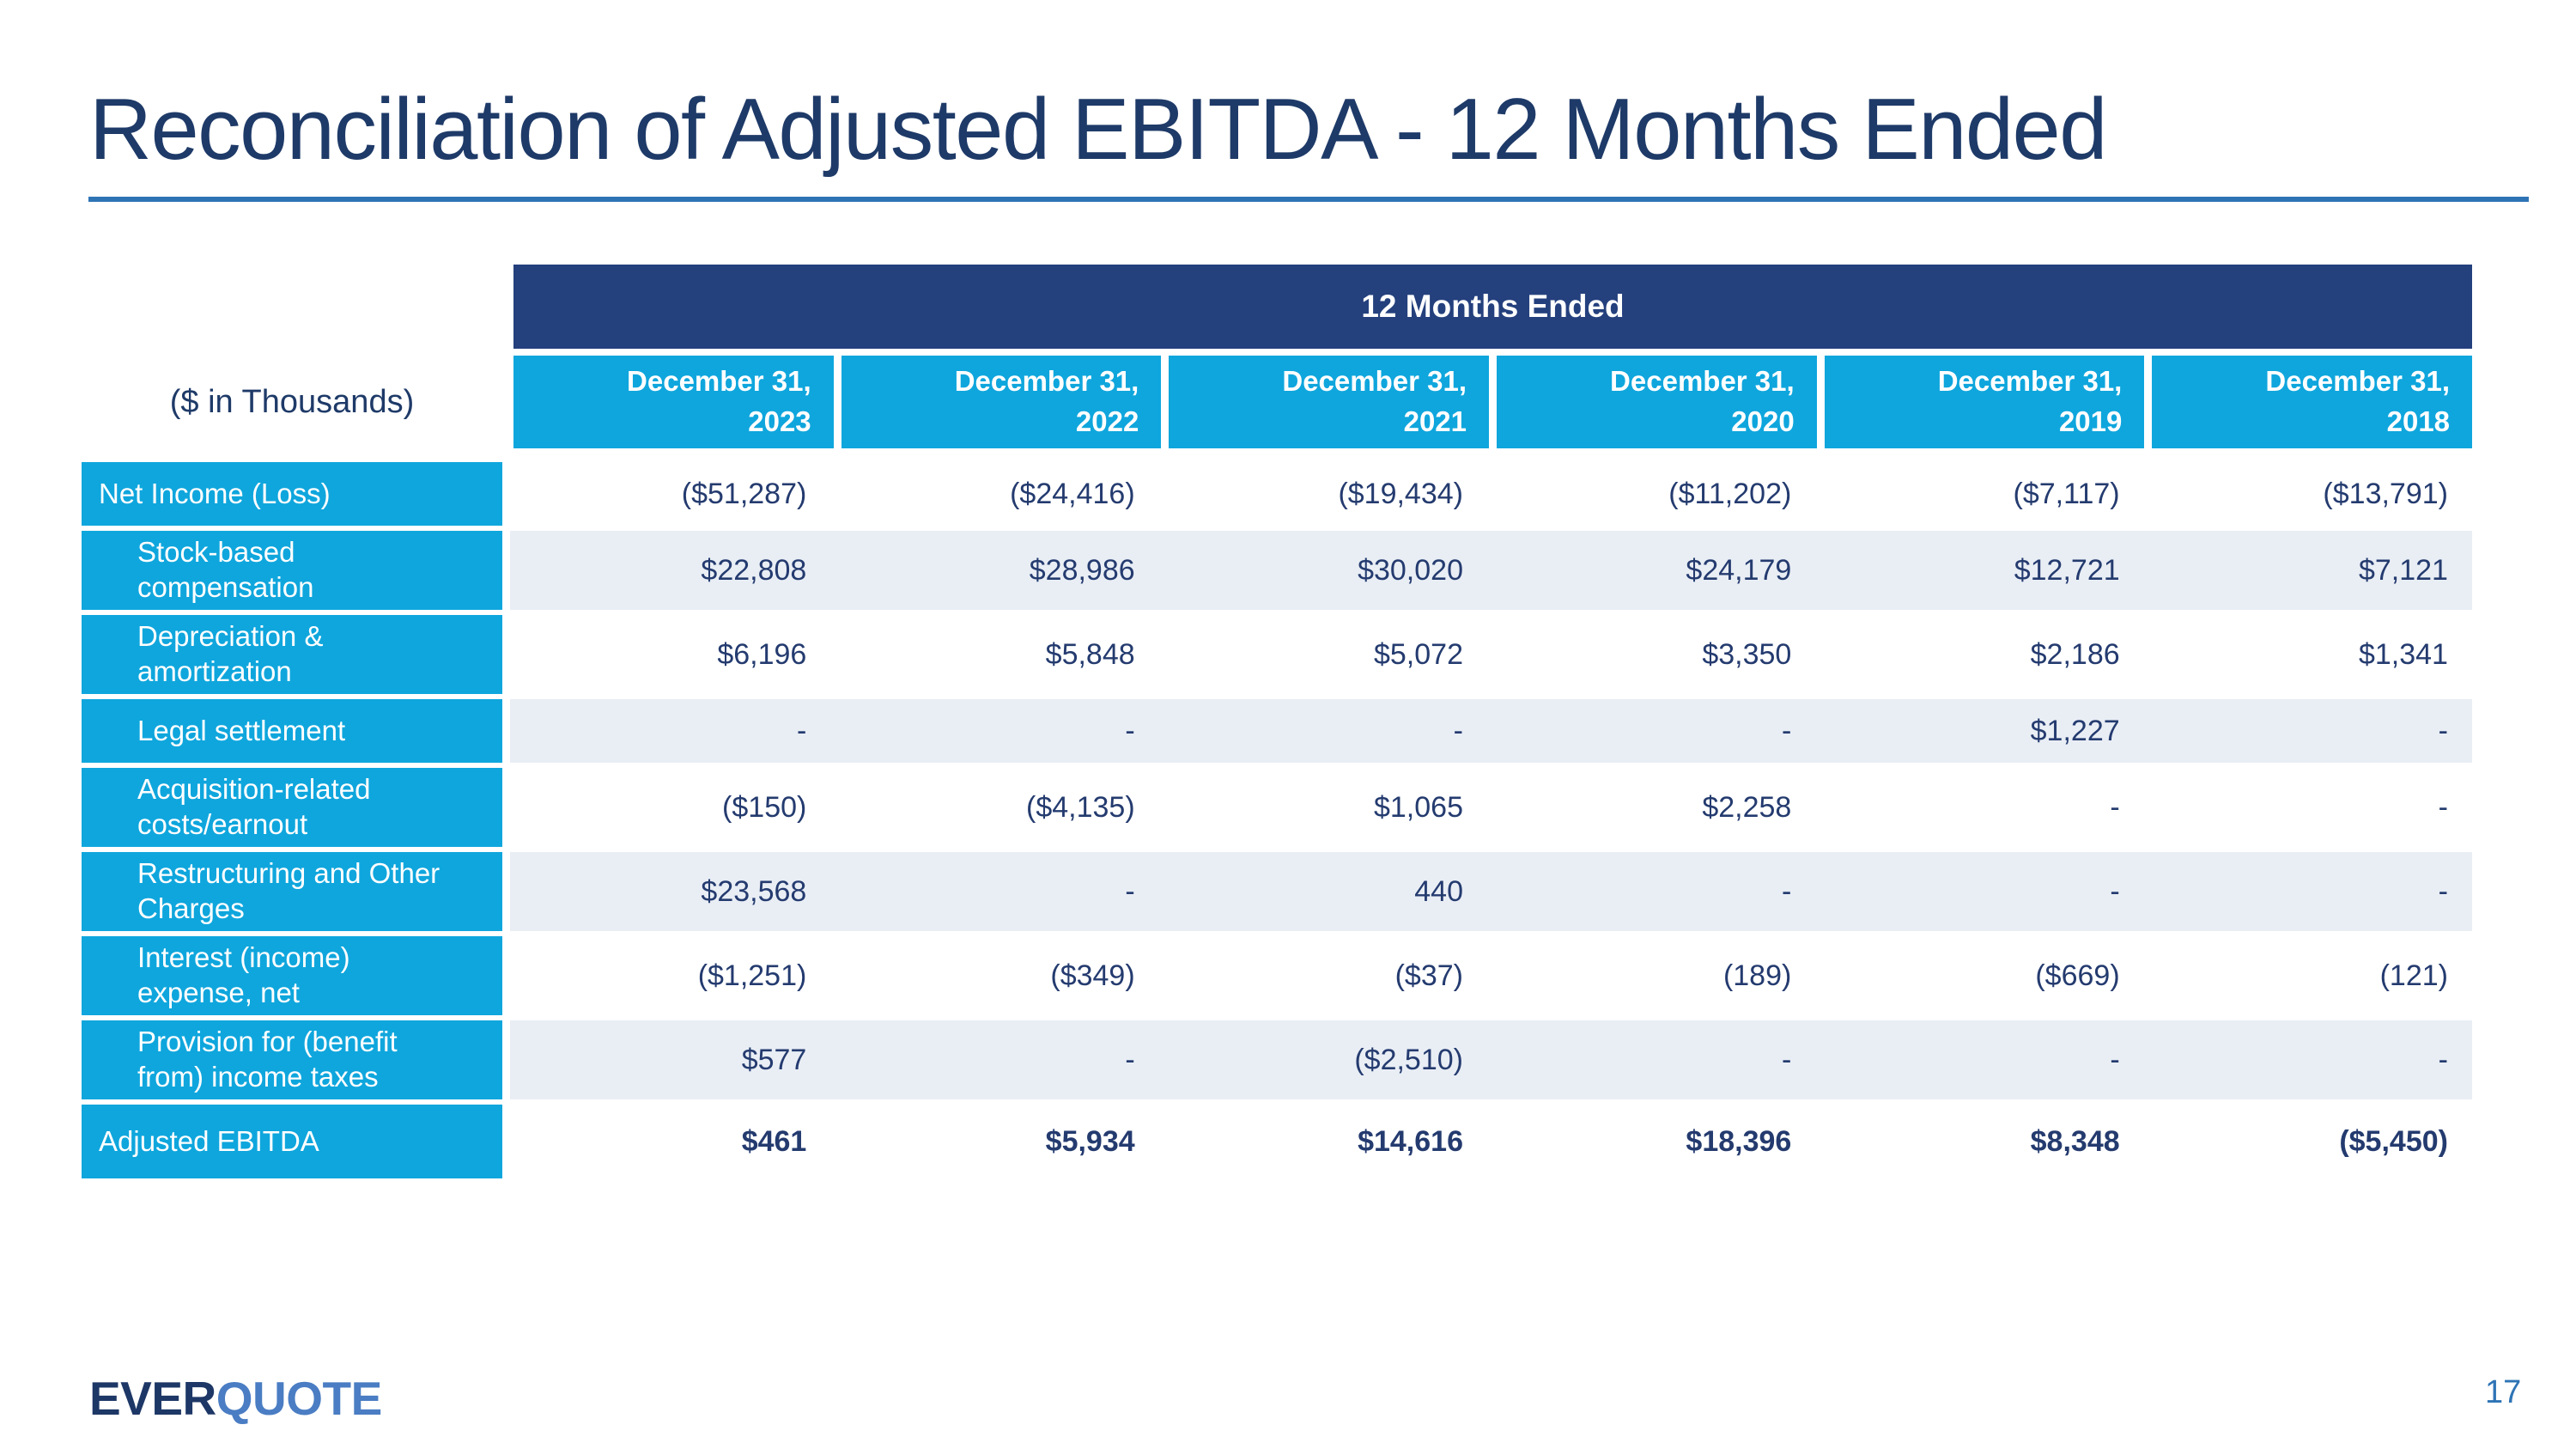 This screenshot has width=2576, height=1449. Describe the element at coordinates (2393, 1141) in the screenshot. I see `table-cell-value: ($5,450)` at that location.